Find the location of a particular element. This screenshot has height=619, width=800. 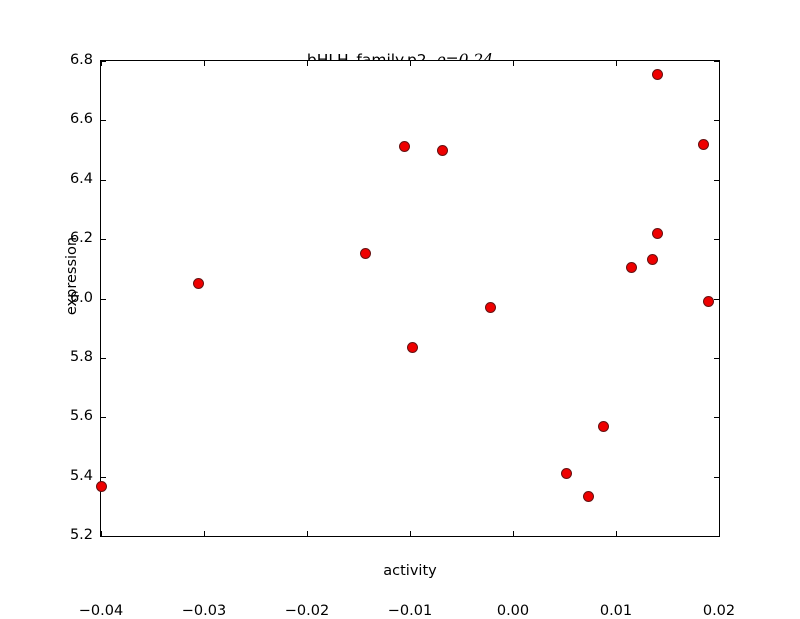

x-axis-tick-label: −0.03 is located at coordinates (204, 611).